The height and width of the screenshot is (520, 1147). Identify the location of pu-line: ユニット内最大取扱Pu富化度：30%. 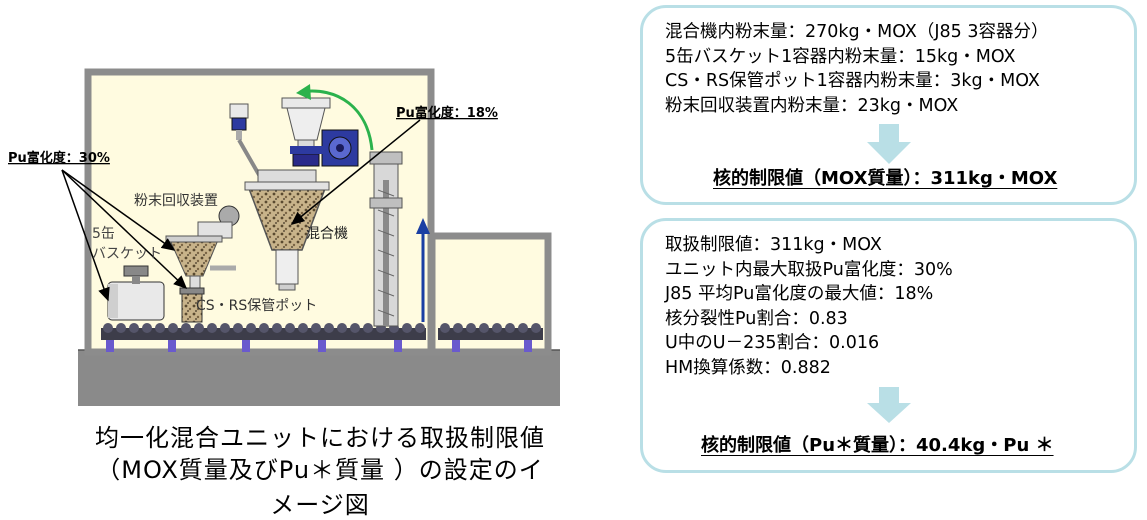
(809, 269).